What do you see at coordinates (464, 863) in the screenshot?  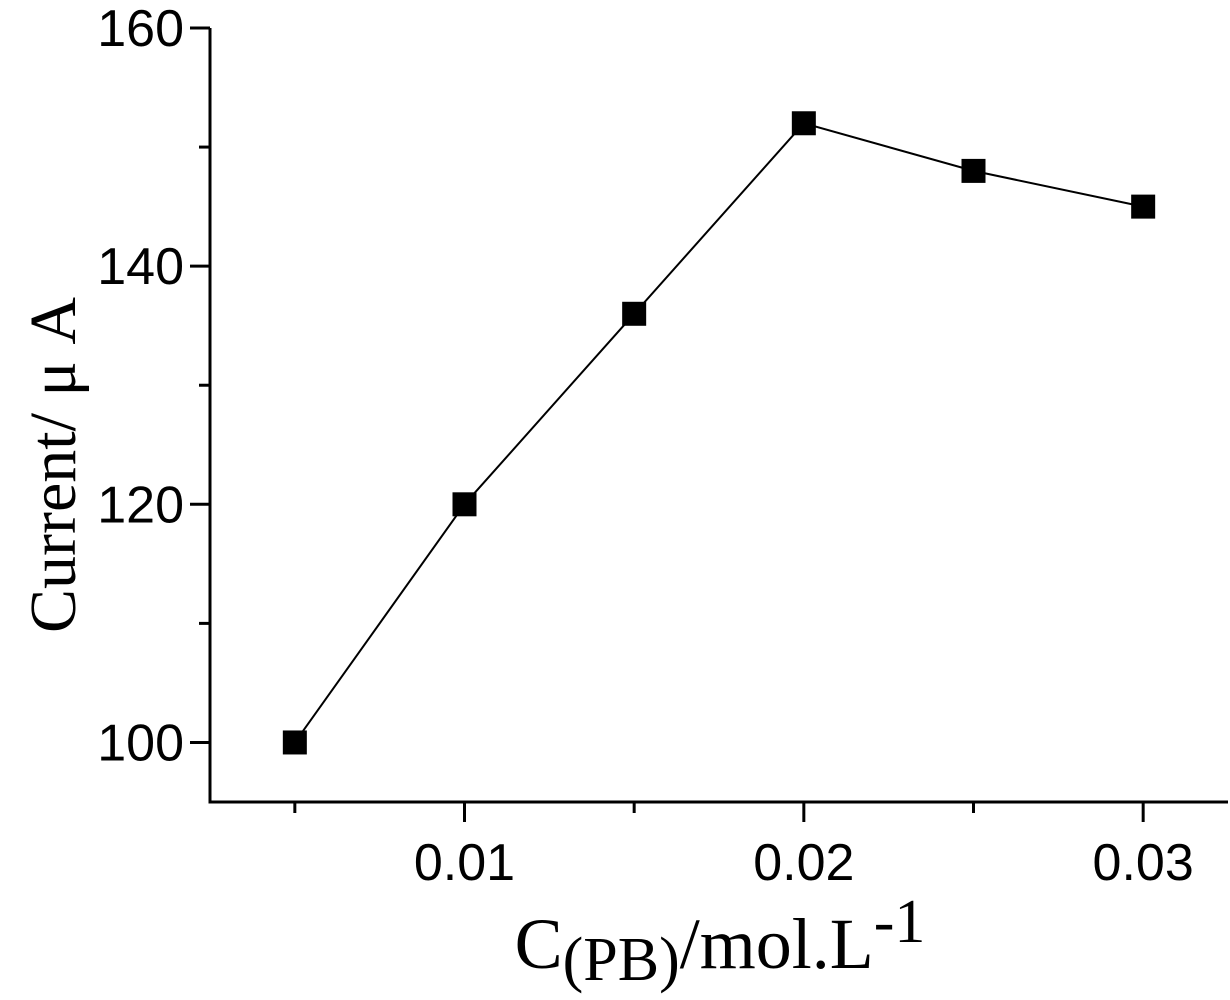 I see `x-tick-label: 0.01` at bounding box center [464, 863].